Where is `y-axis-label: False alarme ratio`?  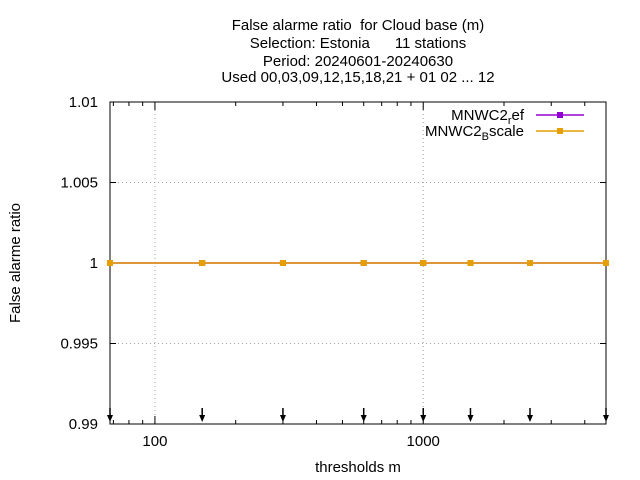 y-axis-label: False alarme ratio is located at coordinates (15, 263).